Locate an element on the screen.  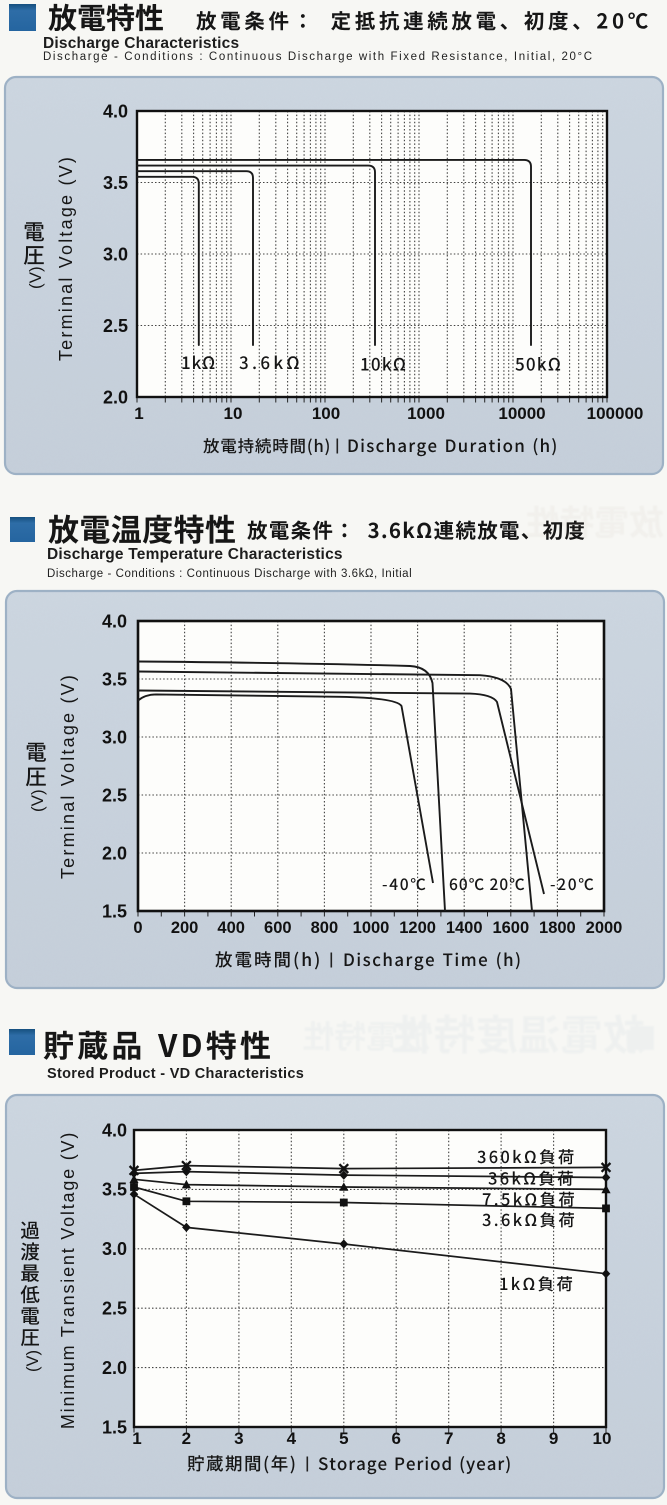
svg-text: 2000 is located at coordinates (604, 928).